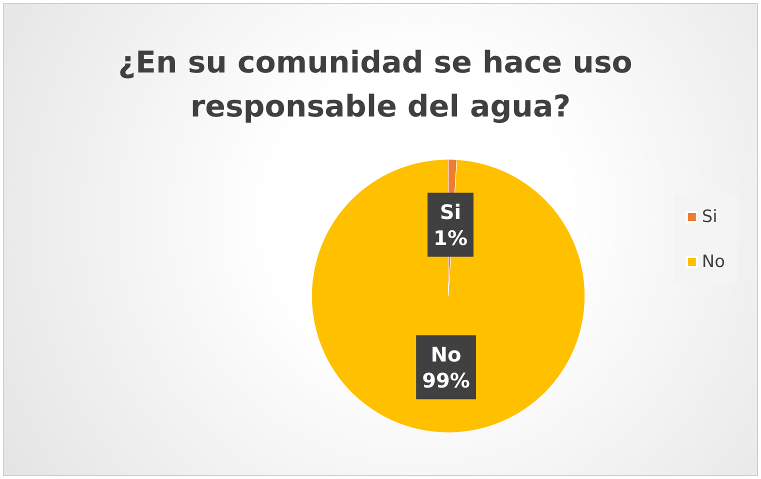 The height and width of the screenshot is (479, 761). I want to click on slice-label: No, so click(446, 354).